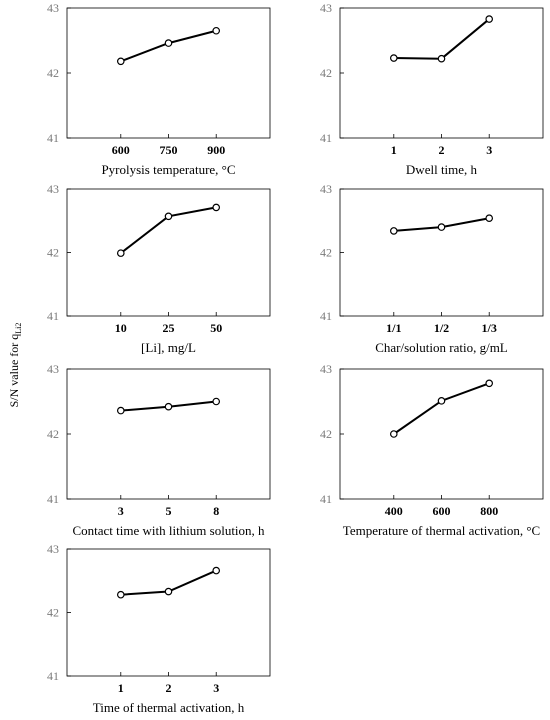  I want to click on x-axis-label: Temperature of thermal activation, °C, so click(441, 530).